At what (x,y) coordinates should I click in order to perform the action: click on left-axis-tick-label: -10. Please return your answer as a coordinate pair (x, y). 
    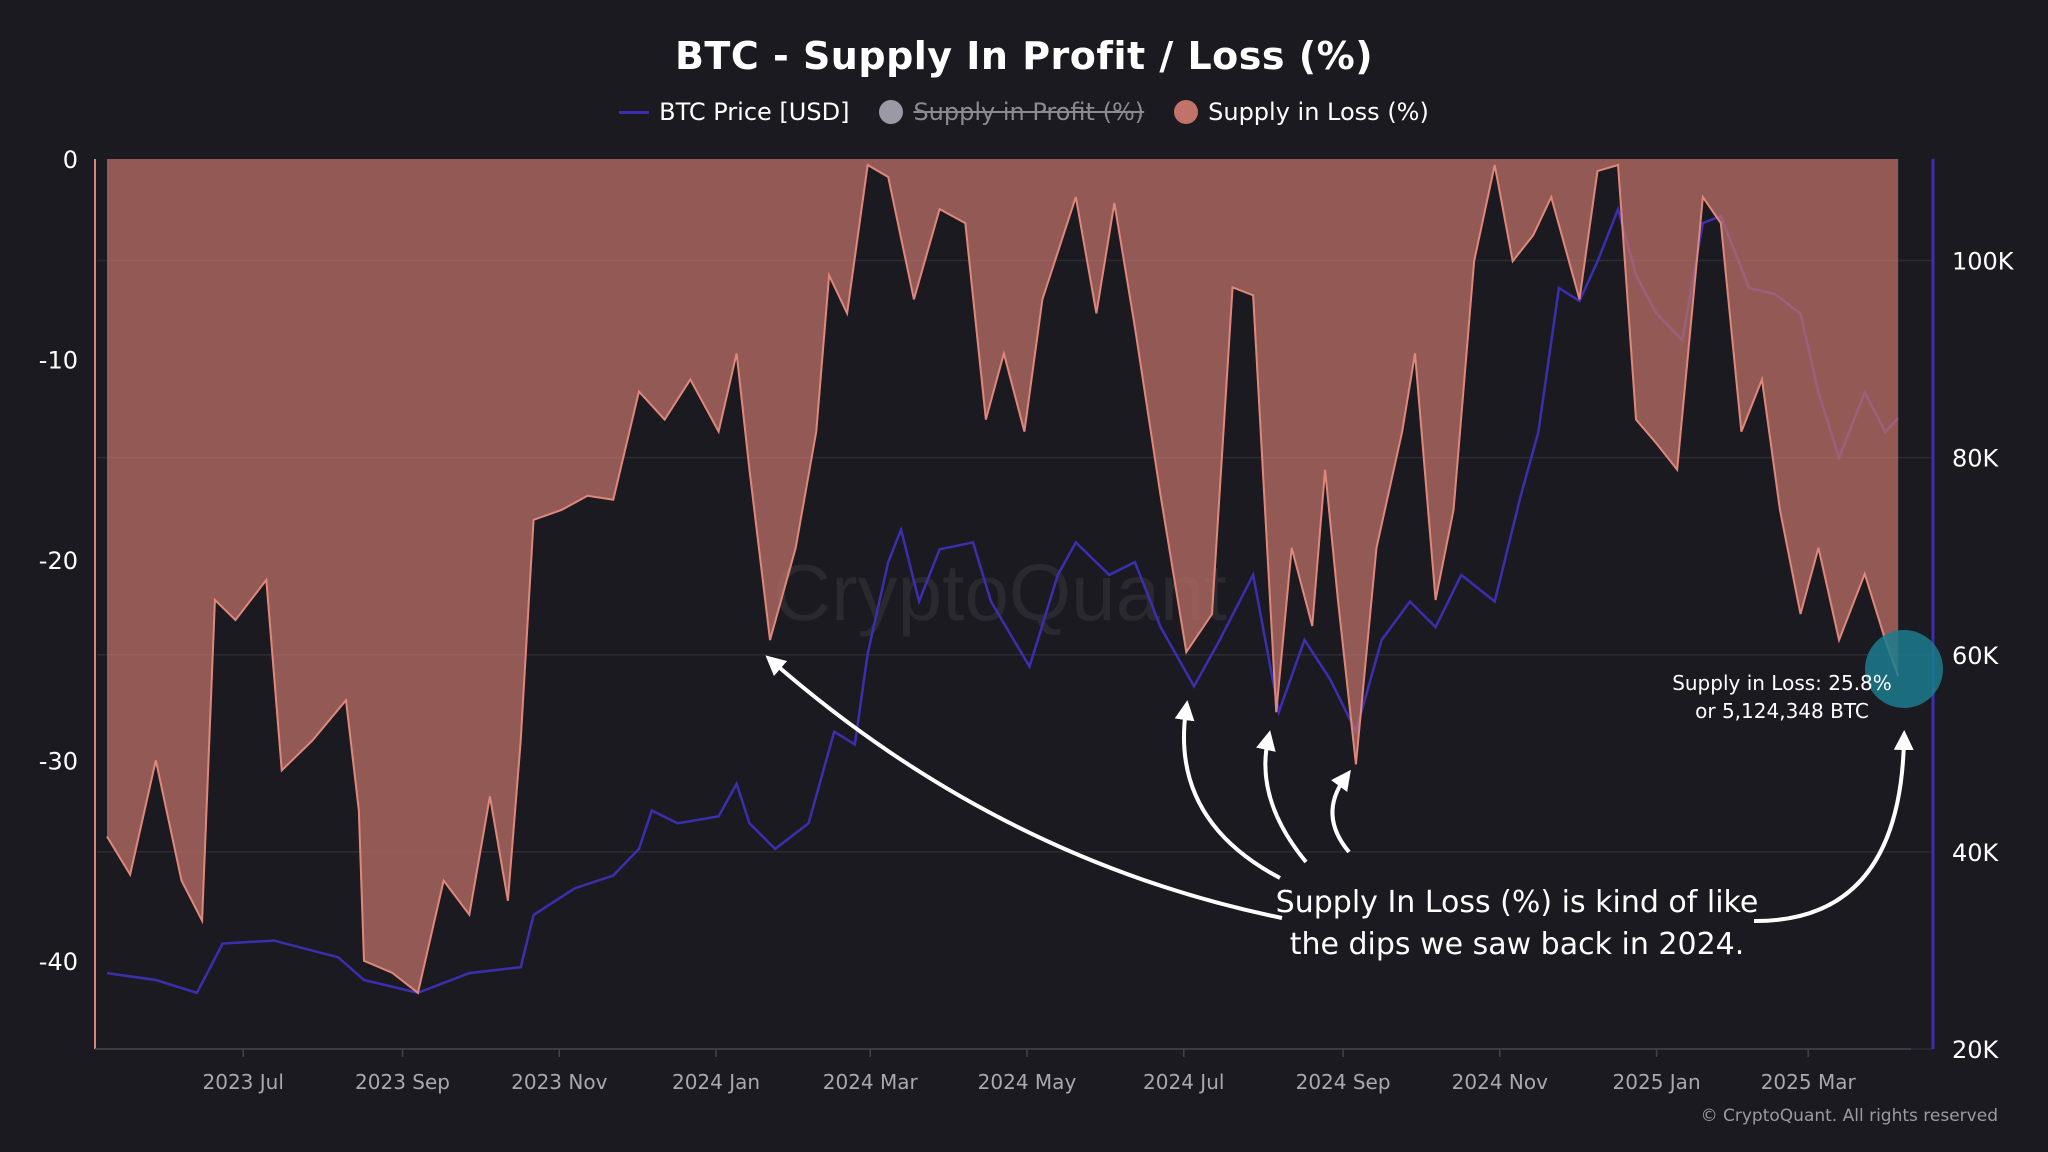
    Looking at the image, I should click on (58, 360).